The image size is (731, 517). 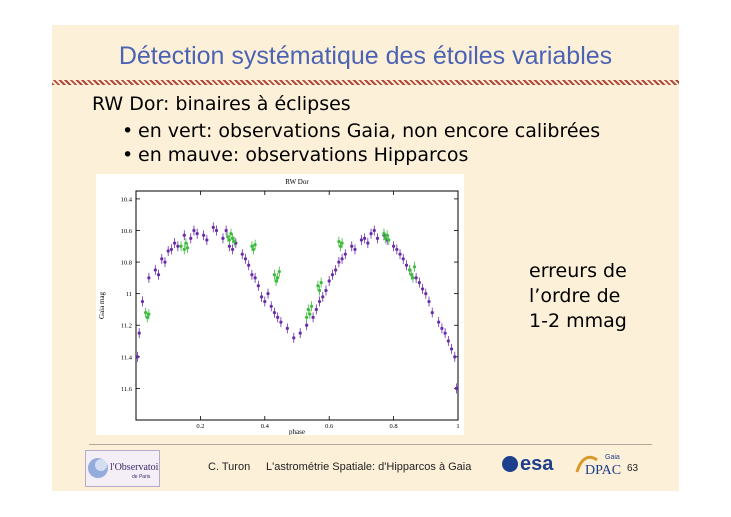 What do you see at coordinates (297, 182) in the screenshot?
I see `chart-title: RW Dor` at bounding box center [297, 182].